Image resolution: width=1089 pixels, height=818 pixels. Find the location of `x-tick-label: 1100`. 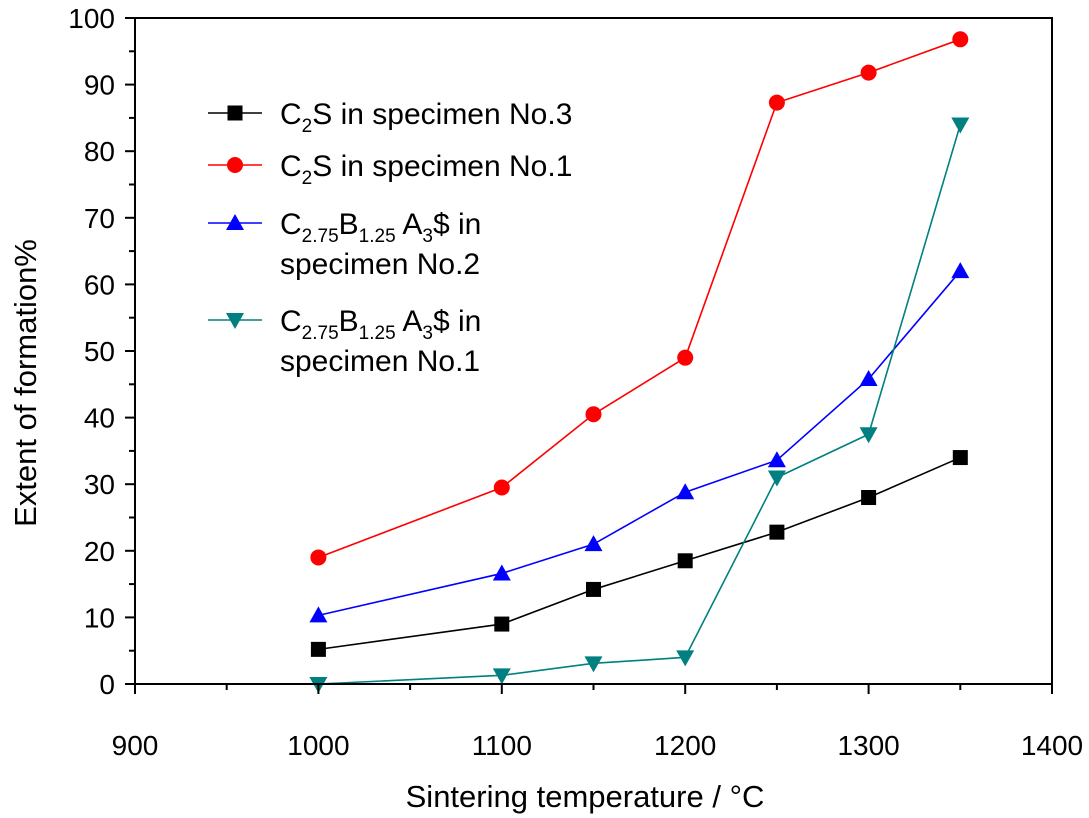

x-tick-label: 1100 is located at coordinates (502, 745).